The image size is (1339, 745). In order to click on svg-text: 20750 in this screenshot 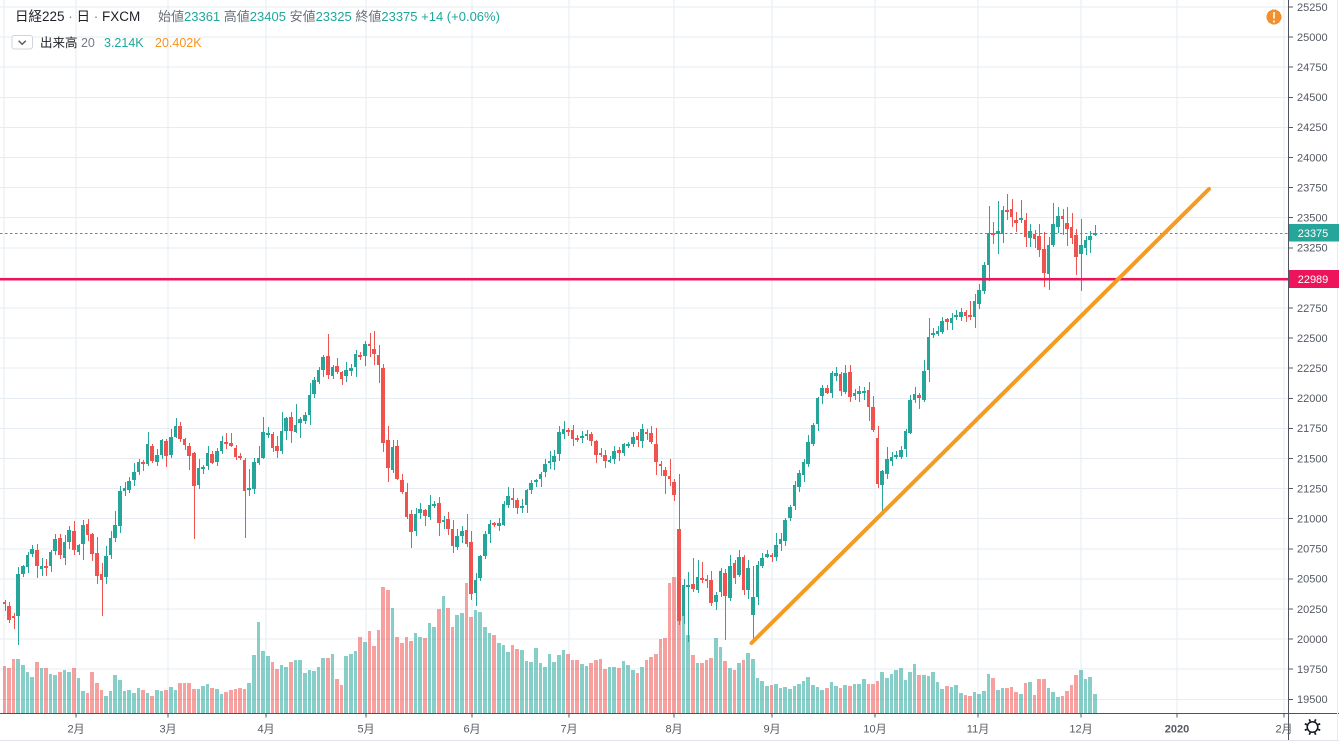, I will do `click(1312, 550)`.